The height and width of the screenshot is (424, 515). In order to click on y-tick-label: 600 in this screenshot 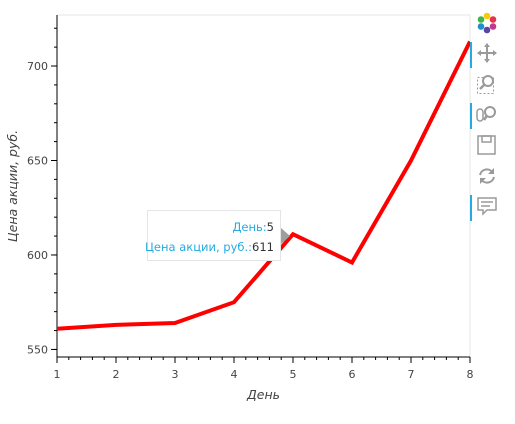, I will do `click(37, 255)`.